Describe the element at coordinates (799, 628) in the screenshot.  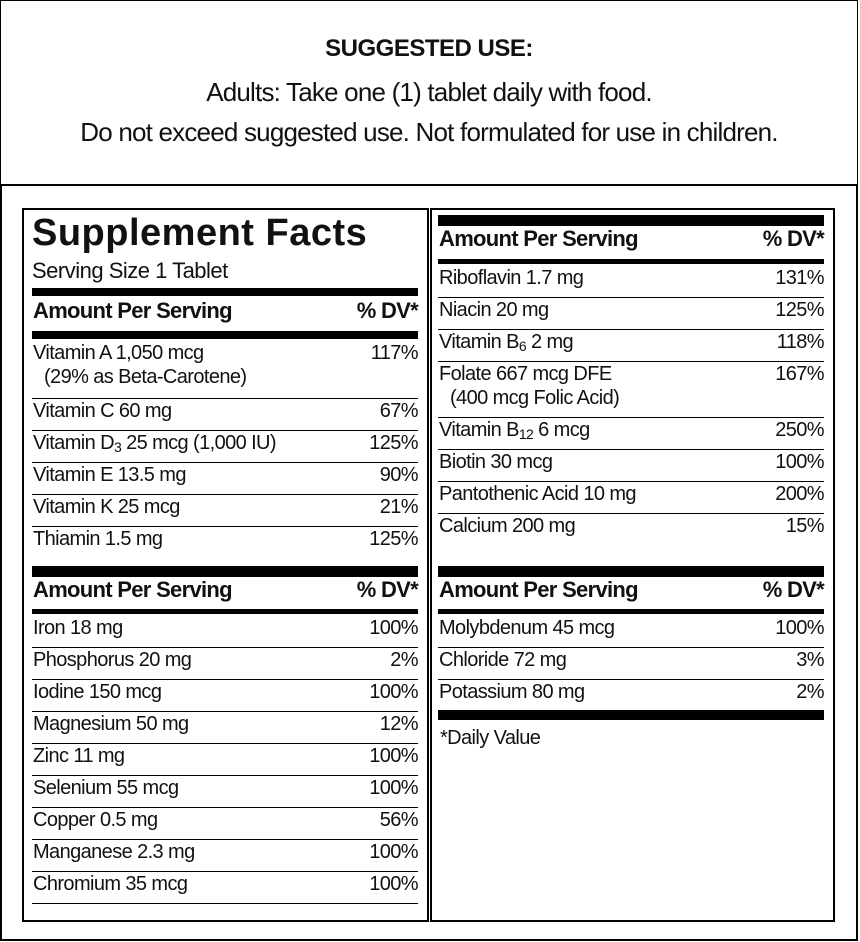
I see `right2-daily-value: 100%` at that location.